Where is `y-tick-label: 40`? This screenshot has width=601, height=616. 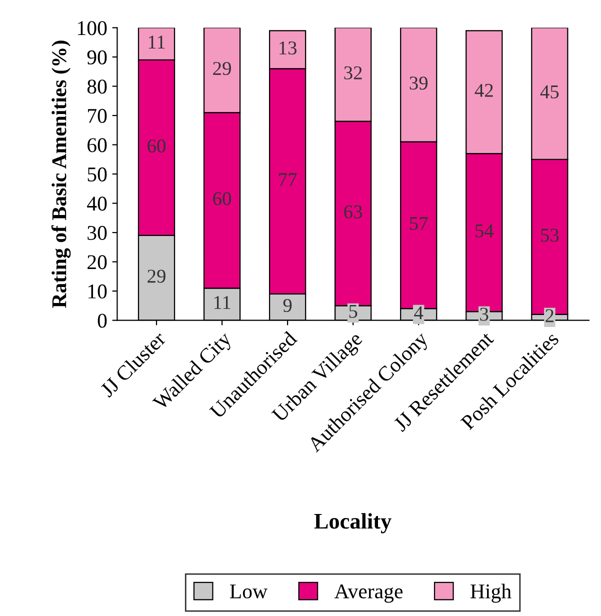 y-tick-label: 40 is located at coordinates (97, 203).